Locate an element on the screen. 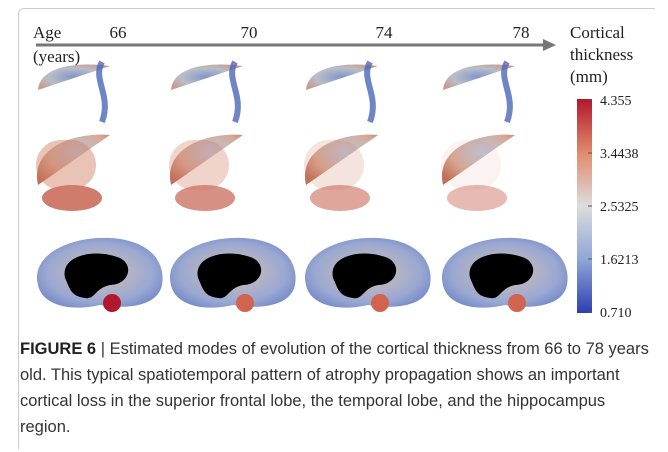  colorbar-title: (mm) is located at coordinates (589, 76).